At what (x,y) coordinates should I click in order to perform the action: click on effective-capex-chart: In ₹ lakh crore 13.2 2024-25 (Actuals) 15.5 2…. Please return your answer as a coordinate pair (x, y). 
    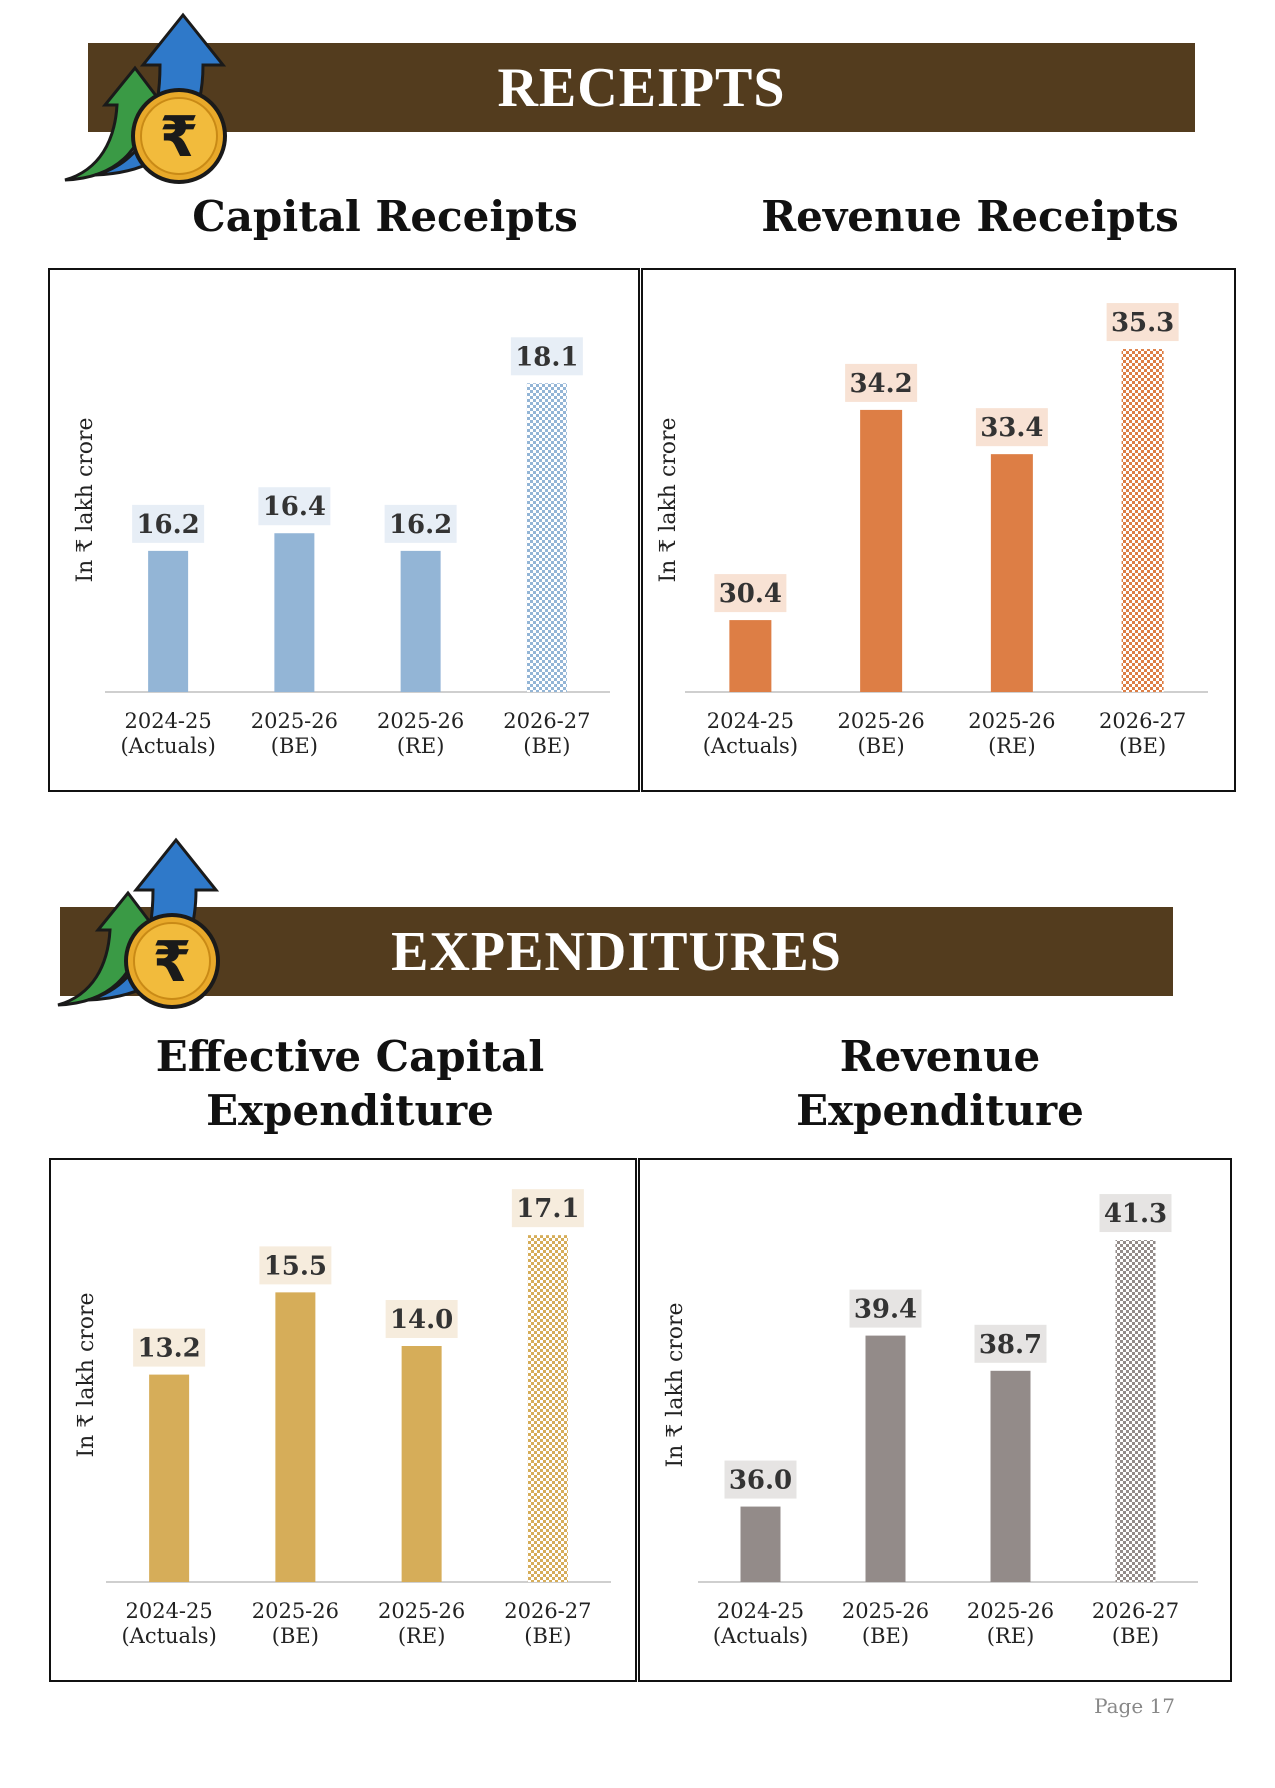
    Looking at the image, I should click on (343, 1420).